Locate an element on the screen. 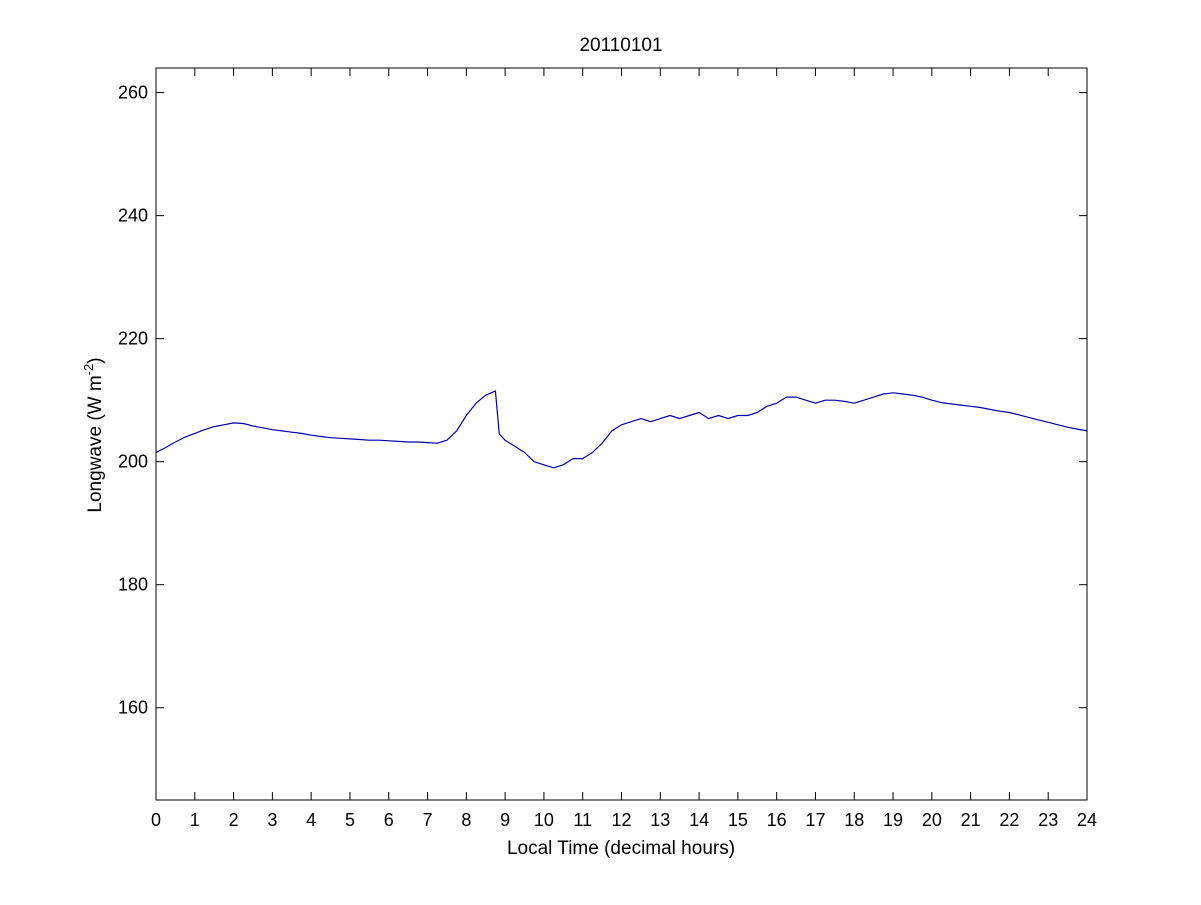 The image size is (1201, 905). x-tick-label: 6 is located at coordinates (389, 820).